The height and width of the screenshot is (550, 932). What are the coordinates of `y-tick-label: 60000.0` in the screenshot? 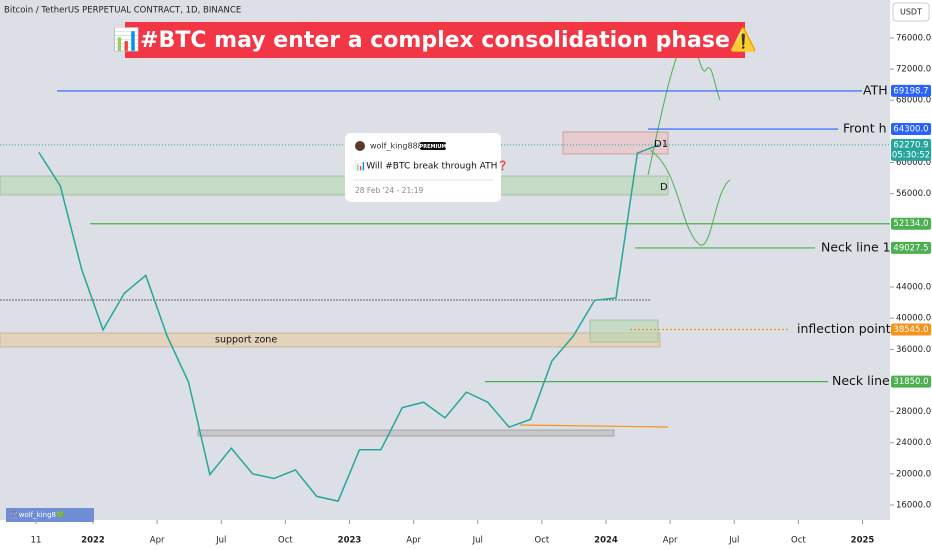 It's located at (913, 163).